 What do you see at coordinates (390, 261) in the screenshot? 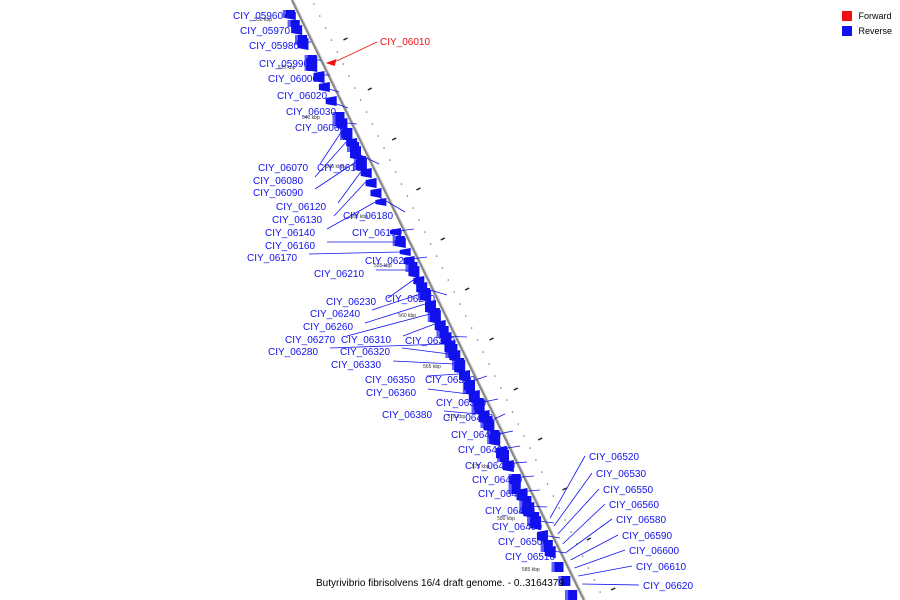
I see `gene-label: CIY_06220` at bounding box center [390, 261].